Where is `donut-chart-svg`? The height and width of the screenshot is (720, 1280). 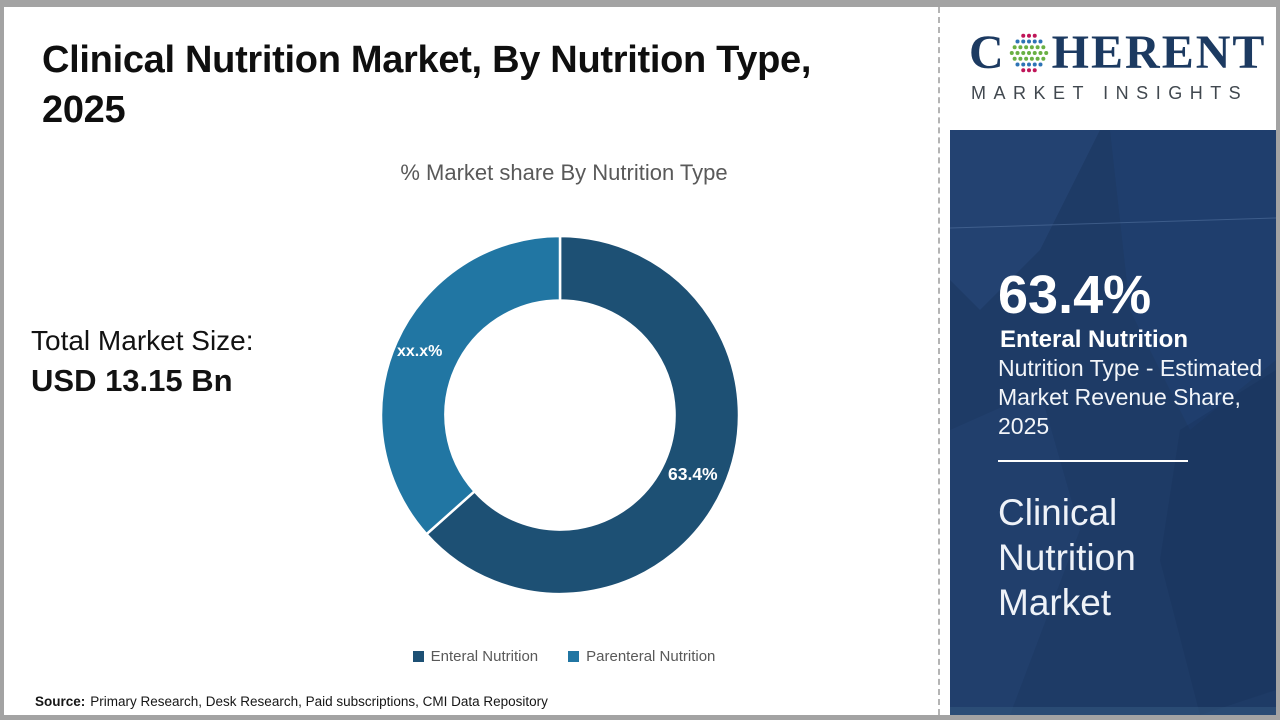
donut-chart-svg is located at coordinates (560, 415).